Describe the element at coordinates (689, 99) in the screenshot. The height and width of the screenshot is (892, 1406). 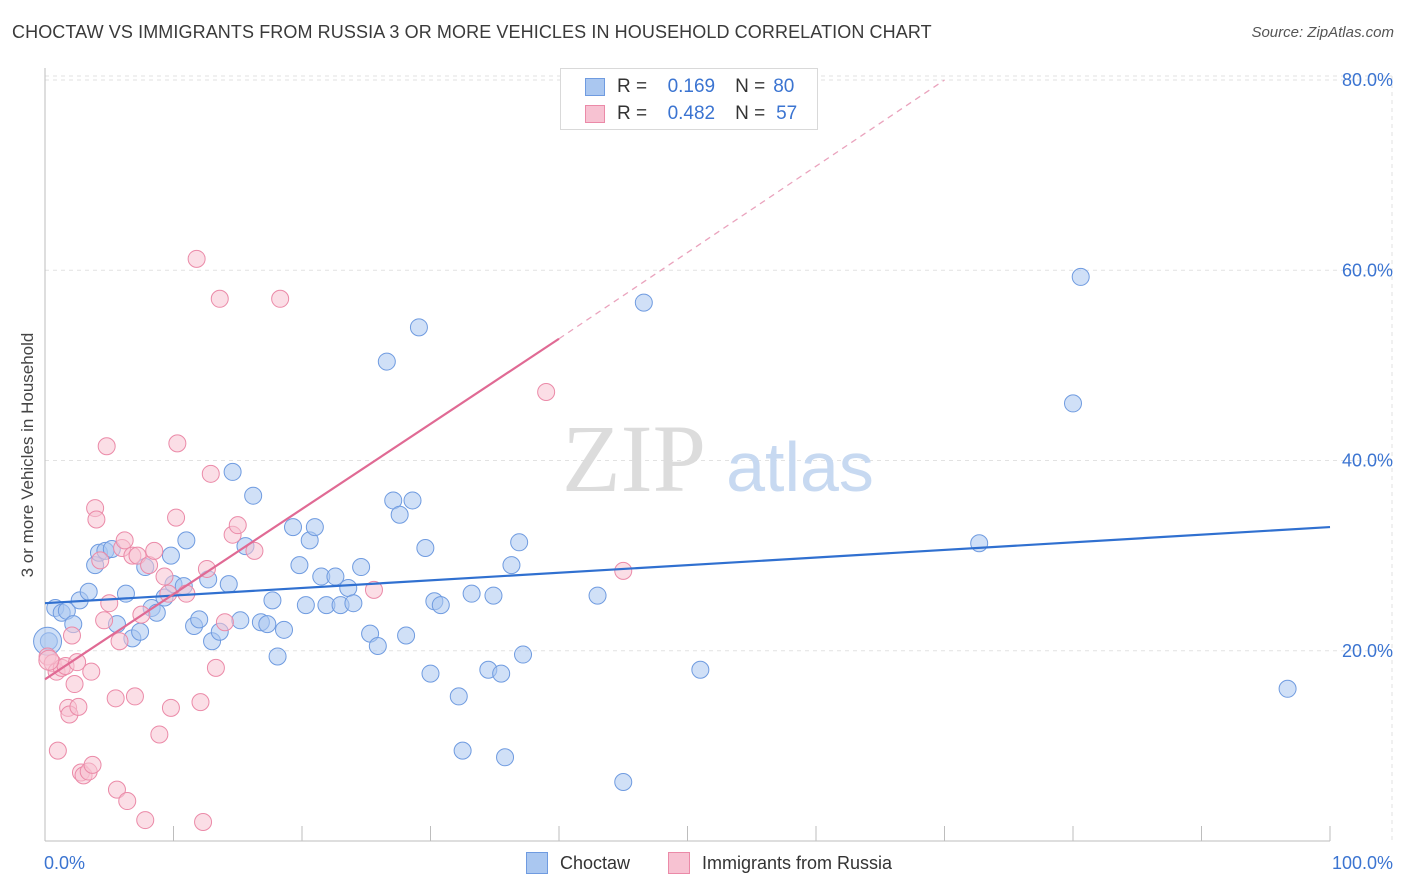
I see `stats-legend: R = 0.169 N = 80 R = 0.482 N = 57` at that location.